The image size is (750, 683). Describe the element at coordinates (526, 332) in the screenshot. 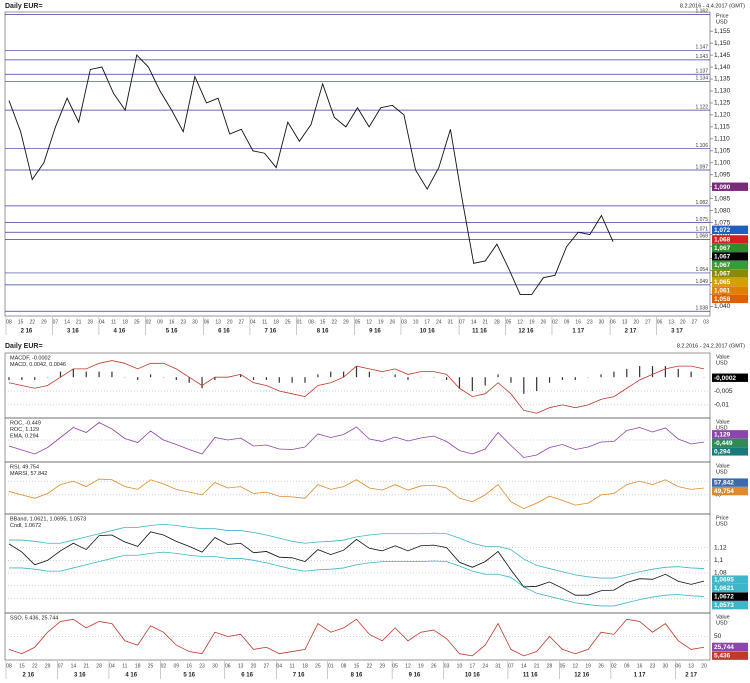

I see `x-month-label: 12 16` at that location.